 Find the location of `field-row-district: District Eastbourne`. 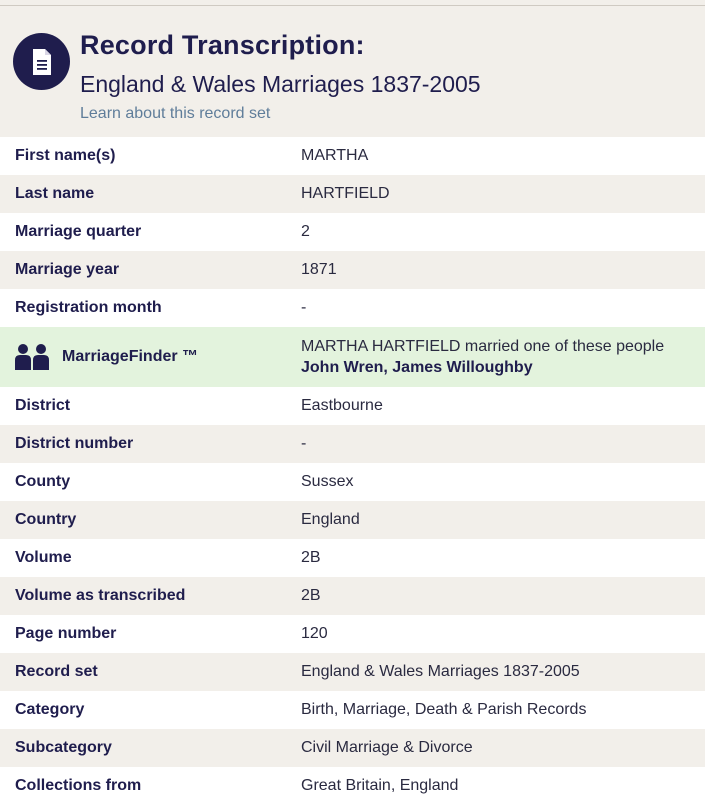

field-row-district: District Eastbourne is located at coordinates (352, 406).